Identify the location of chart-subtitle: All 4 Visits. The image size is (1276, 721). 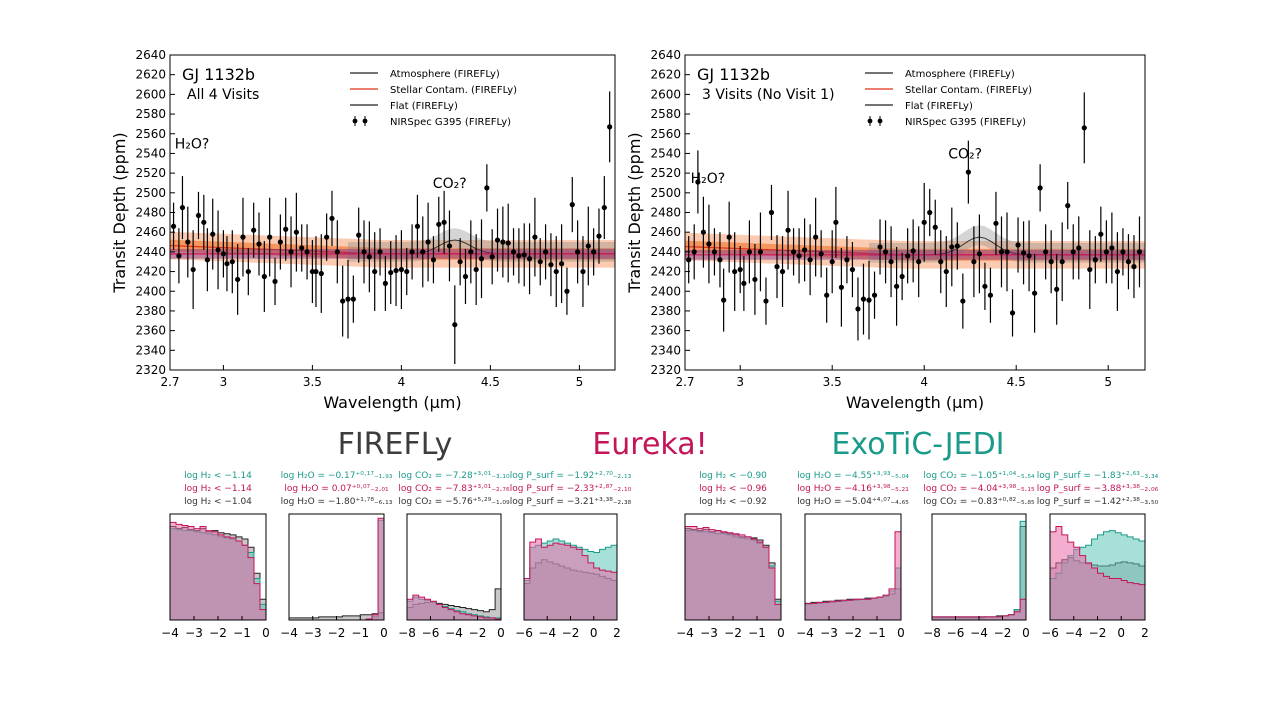
(223, 95).